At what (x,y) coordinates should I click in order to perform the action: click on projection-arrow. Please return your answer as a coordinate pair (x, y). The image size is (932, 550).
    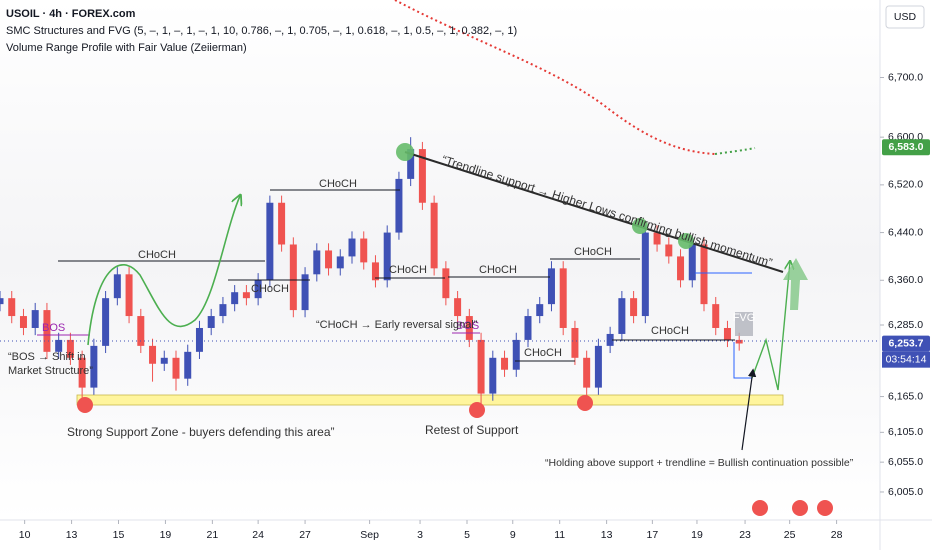
    Looking at the image, I should click on (795, 284).